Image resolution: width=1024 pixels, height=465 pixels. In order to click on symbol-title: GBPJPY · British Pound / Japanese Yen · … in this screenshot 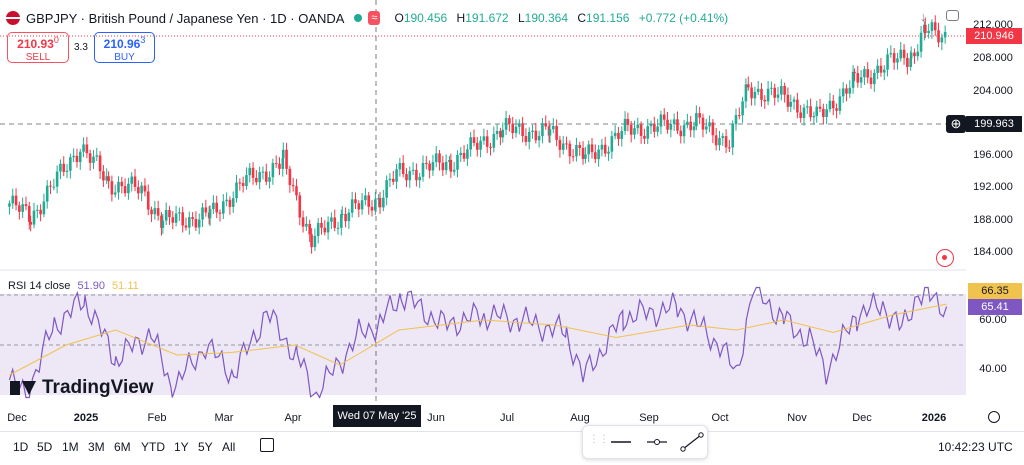, I will do `click(185, 18)`.